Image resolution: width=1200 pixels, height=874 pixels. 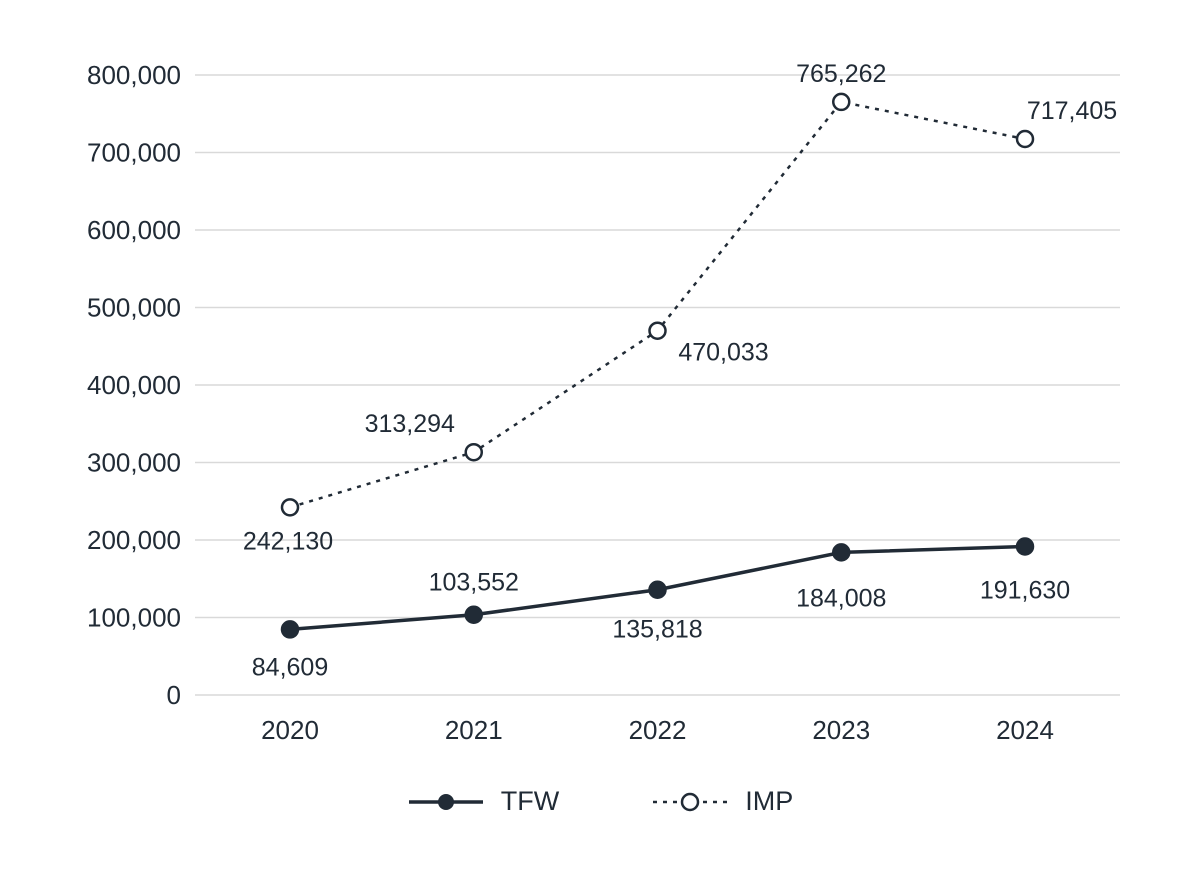 I want to click on tfw-point-2022, so click(x=657, y=589).